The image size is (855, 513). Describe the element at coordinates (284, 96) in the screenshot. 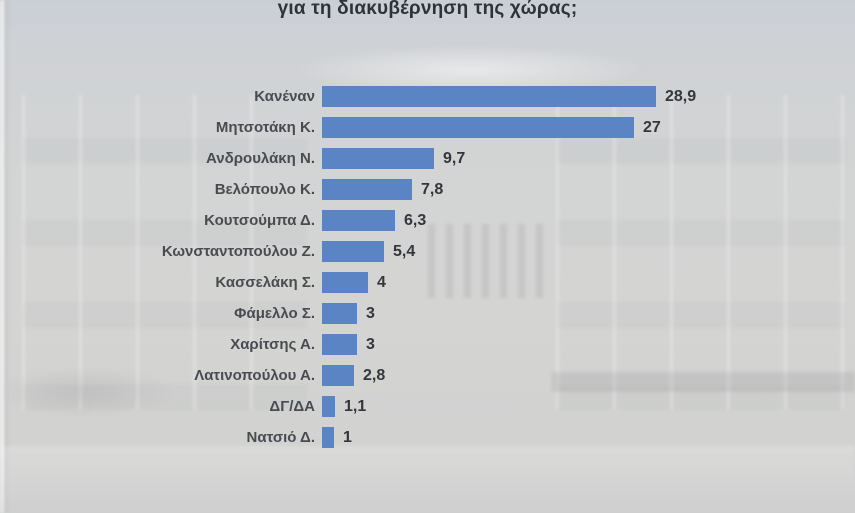

I see `category-label: Κανέναν` at that location.